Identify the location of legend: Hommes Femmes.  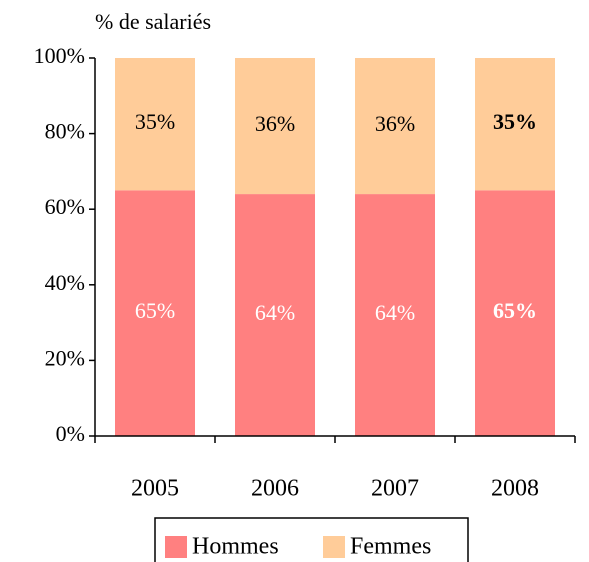
(311, 539).